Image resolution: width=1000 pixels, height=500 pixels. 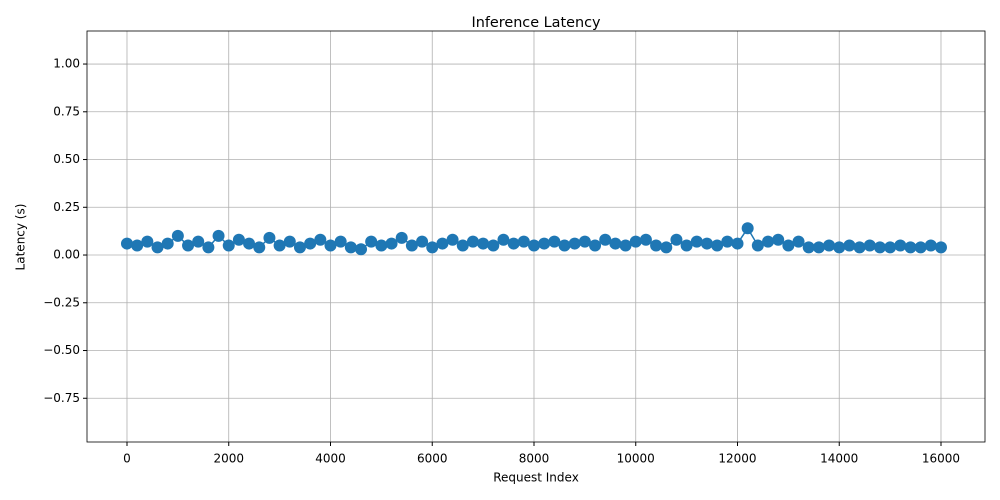 What do you see at coordinates (61, 398) in the screenshot?
I see `y-tick-label: −0.75` at bounding box center [61, 398].